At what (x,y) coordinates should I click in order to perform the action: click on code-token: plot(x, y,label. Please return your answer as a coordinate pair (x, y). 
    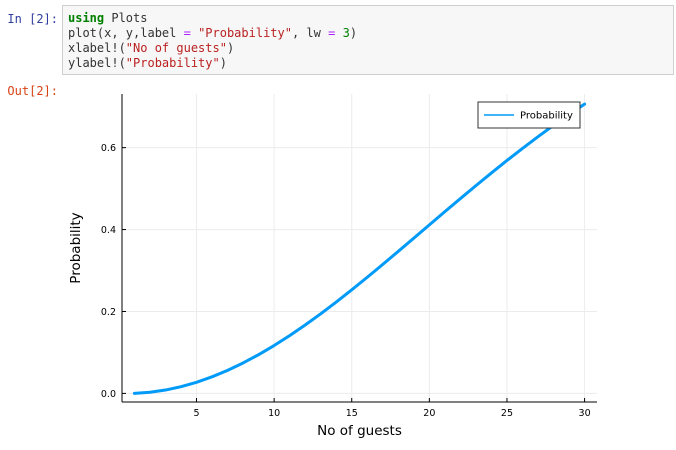
    Looking at the image, I should click on (126, 33).